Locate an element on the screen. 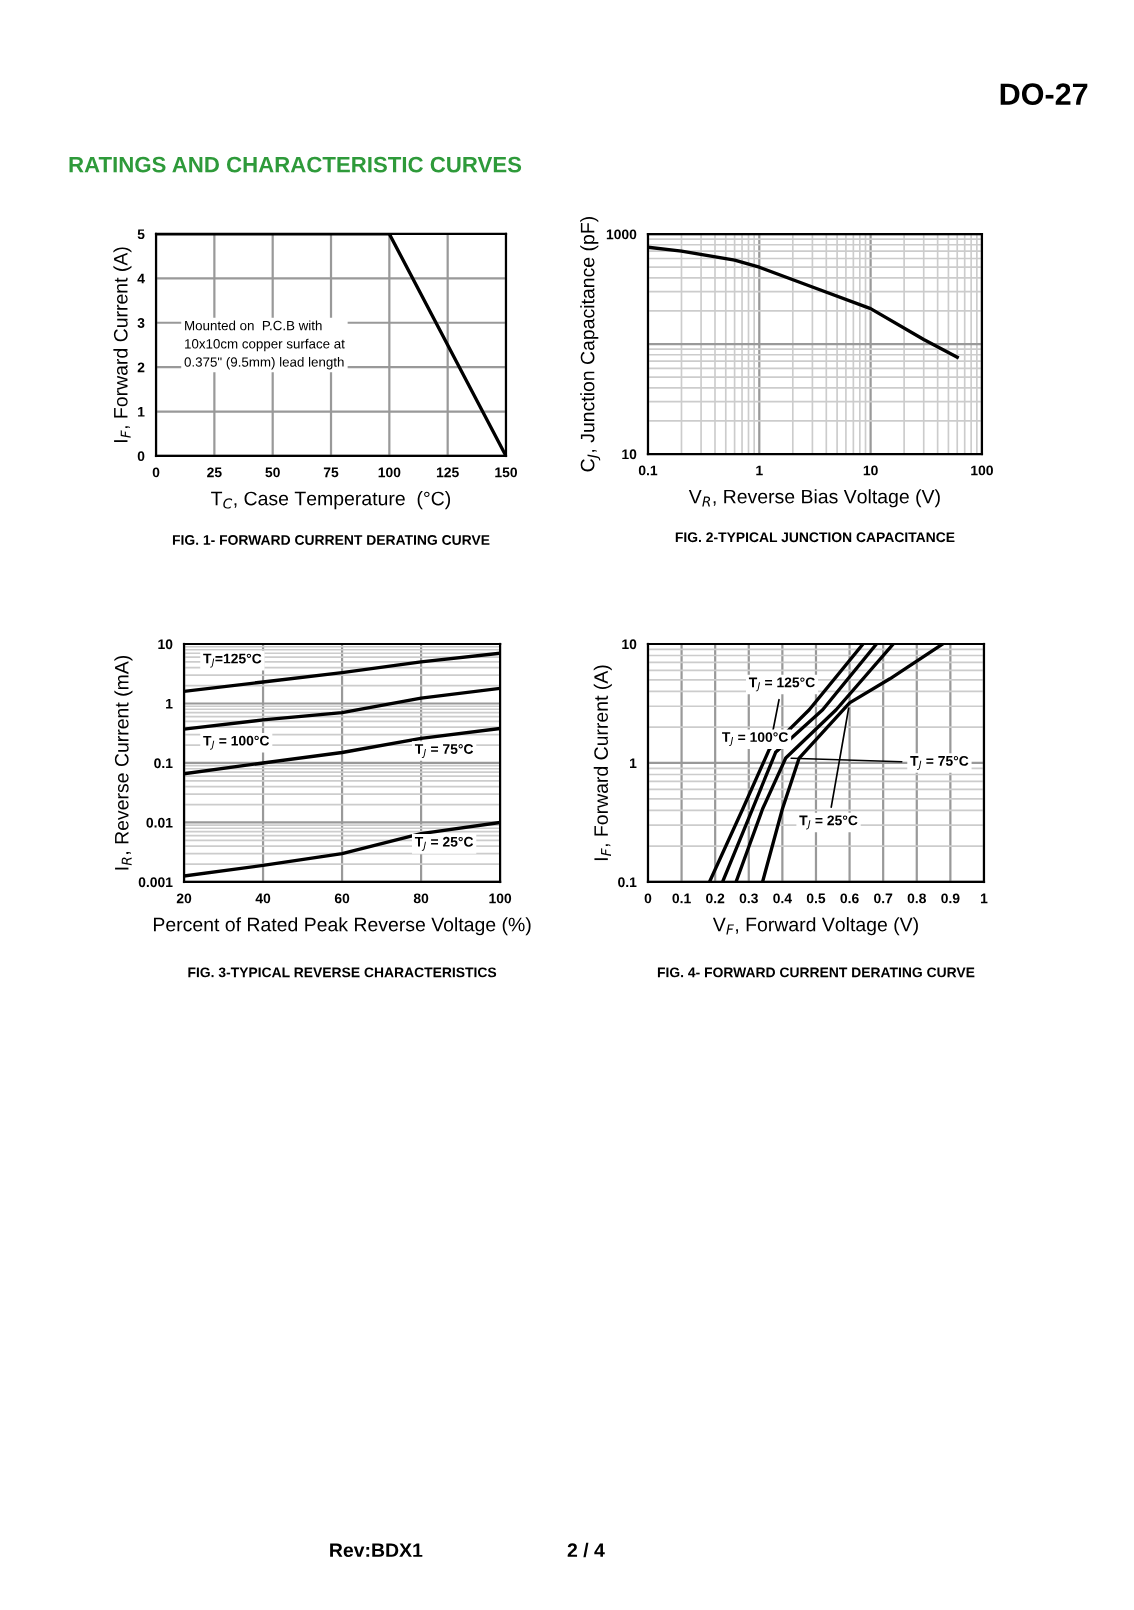  x-axis-title: Percent of Rated Peak Reverse Voltage (%) is located at coordinates (342, 926).